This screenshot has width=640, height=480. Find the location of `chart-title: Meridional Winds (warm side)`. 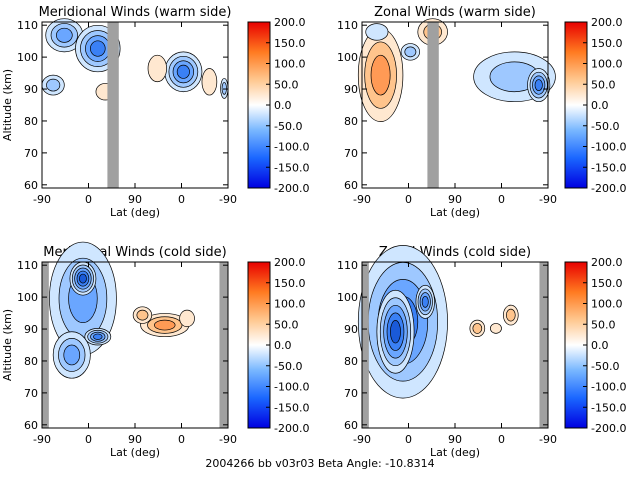

chart-title: Meridional Winds (warm side) is located at coordinates (135, 12).